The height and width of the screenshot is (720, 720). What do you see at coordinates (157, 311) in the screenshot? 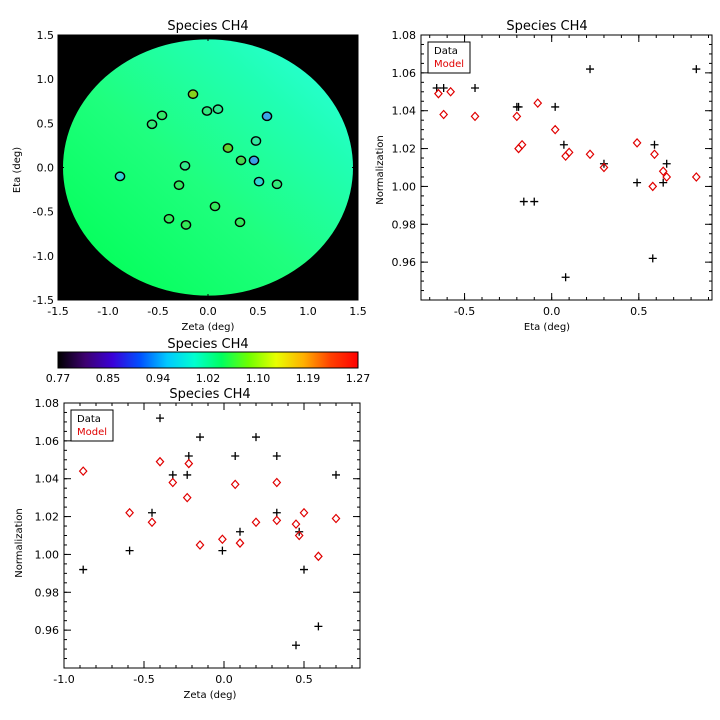
I see `colormap-x-tick-label: -0.5` at bounding box center [157, 311].